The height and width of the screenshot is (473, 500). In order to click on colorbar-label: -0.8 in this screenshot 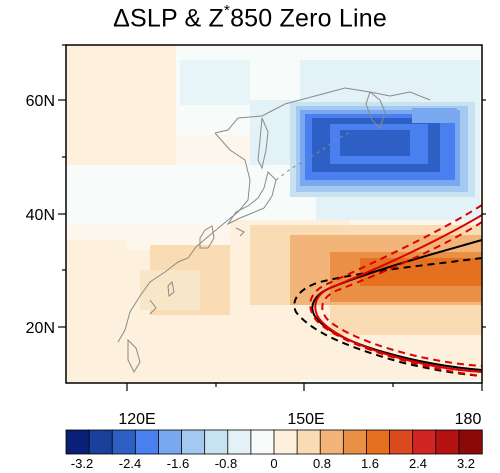, I will do `click(226, 463)`.